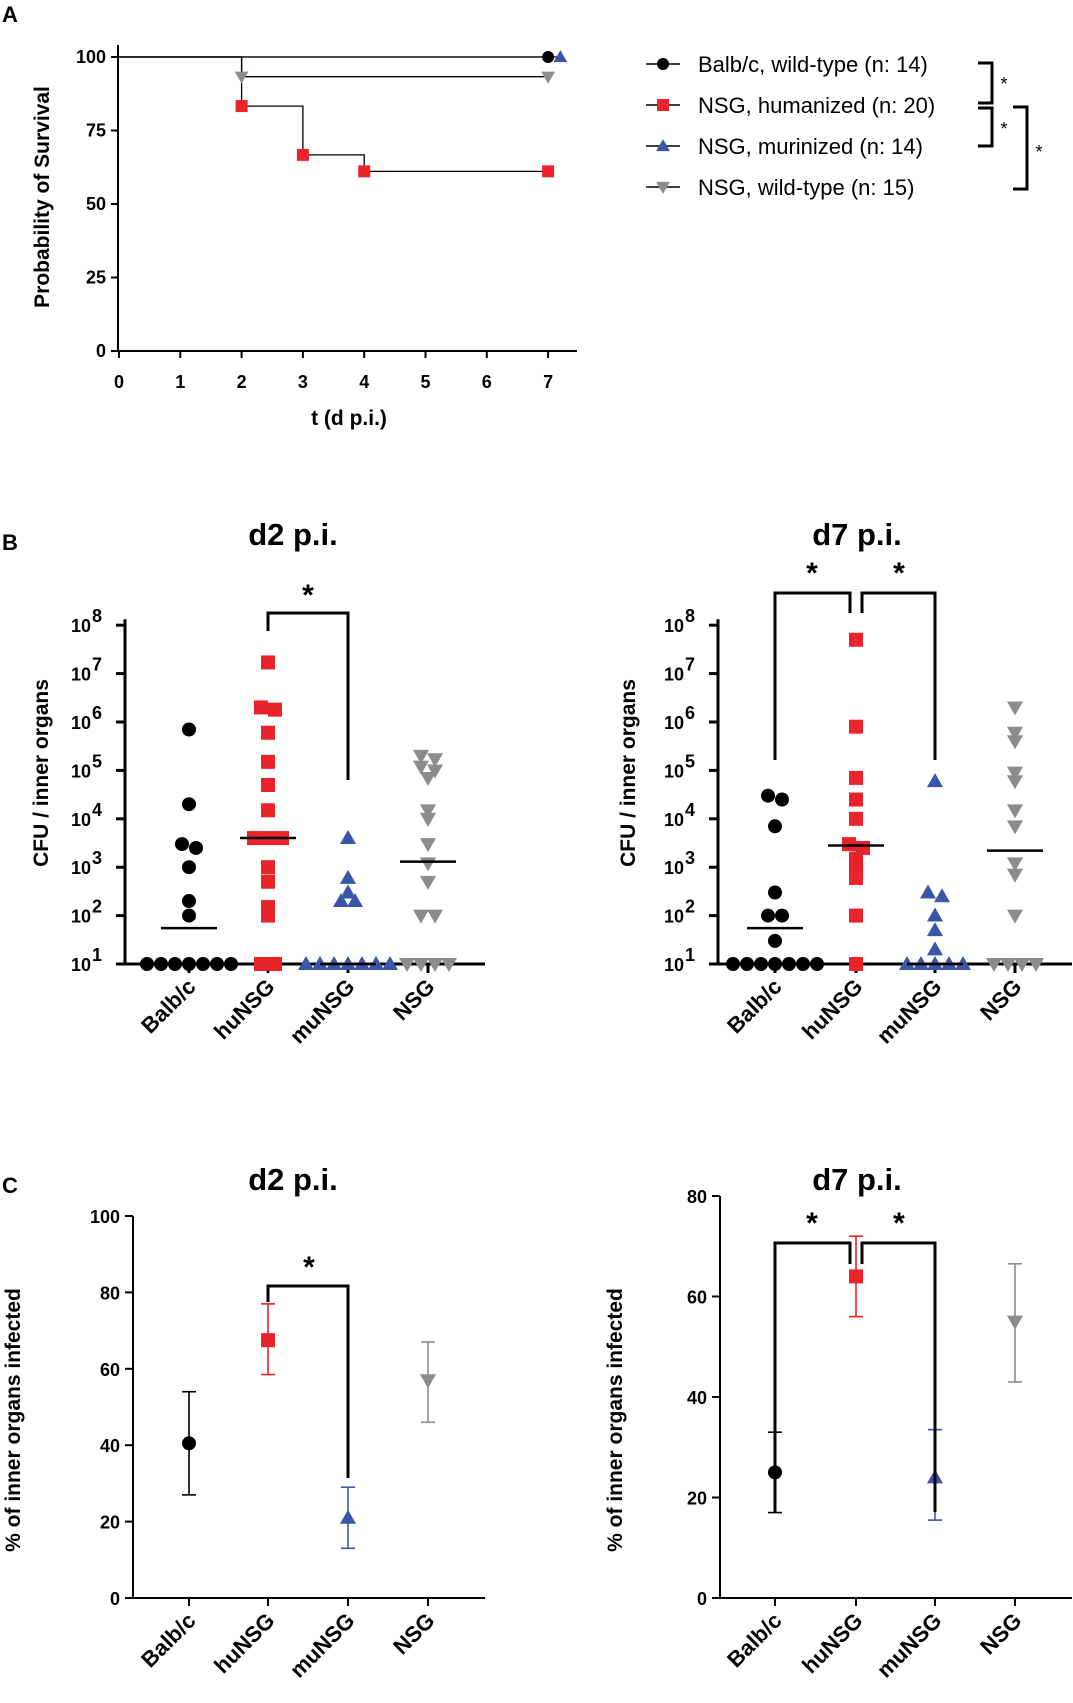  I want to click on B-d7-y-tick-exponent: 4, so click(690, 810).